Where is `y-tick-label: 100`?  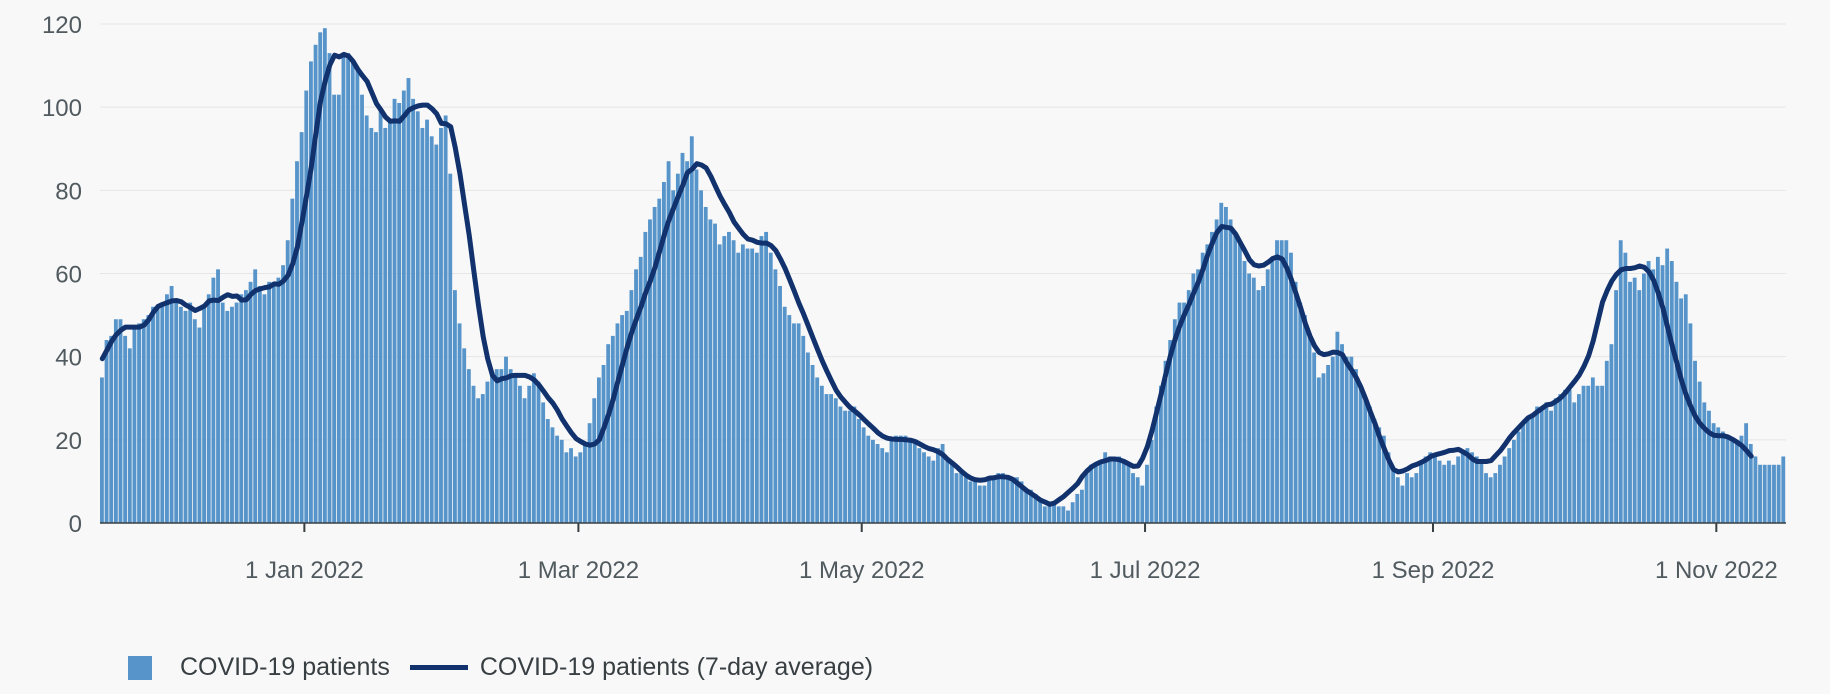
y-tick-label: 100 is located at coordinates (62, 108).